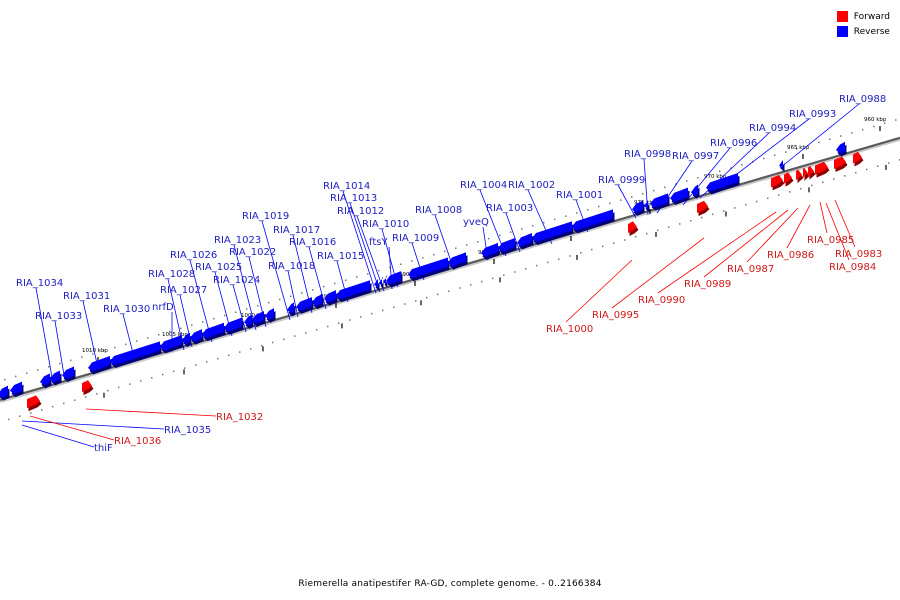 The height and width of the screenshot is (600, 900). Describe the element at coordinates (353, 198) in the screenshot. I see `gene-label-ria-1013: RIA_1013` at that location.